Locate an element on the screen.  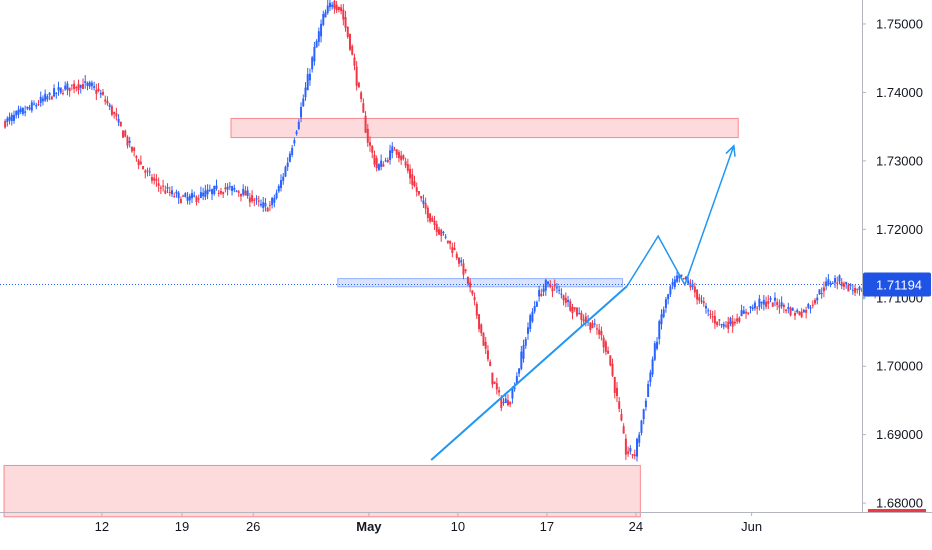
resistance-zone is located at coordinates (484, 128).